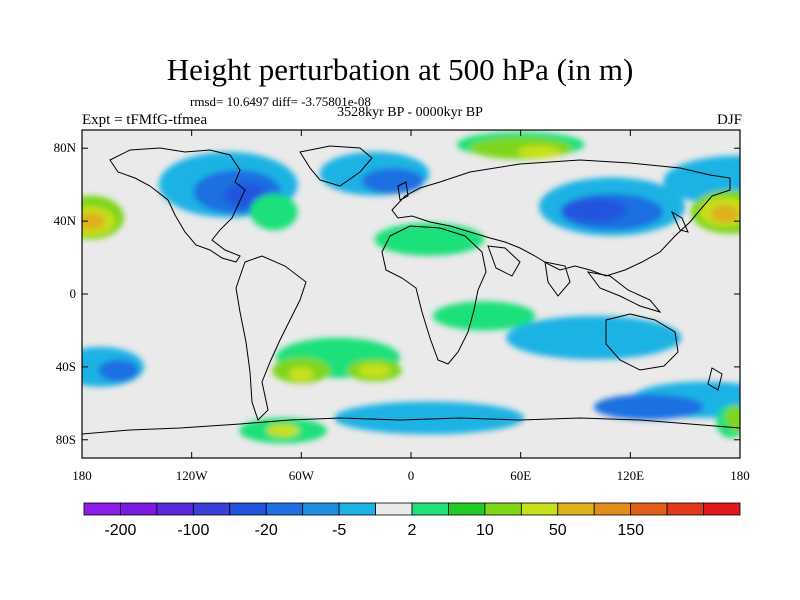 This screenshot has height=600, width=800. I want to click on coastline-europe-asia, so click(561, 218).